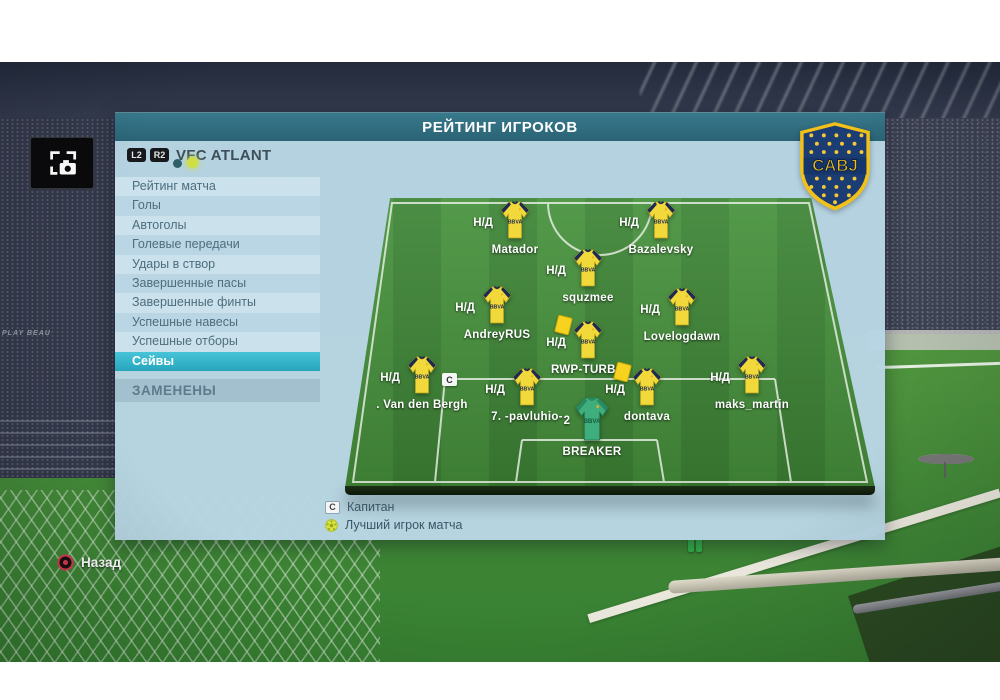  Describe the element at coordinates (194, 302) in the screenshot. I see `sidebar-item-label: Завершенные финты` at that location.